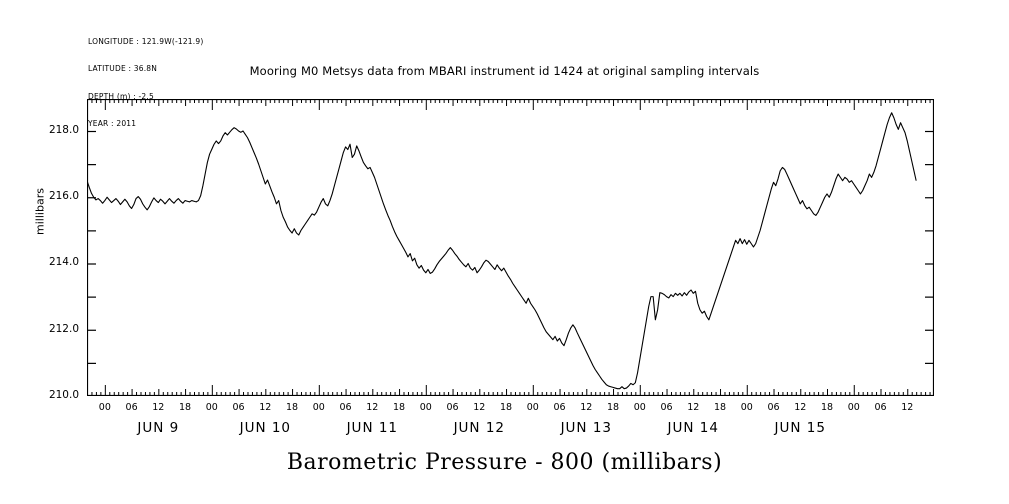  I want to click on y-axis-label: millibars, so click(40, 211).